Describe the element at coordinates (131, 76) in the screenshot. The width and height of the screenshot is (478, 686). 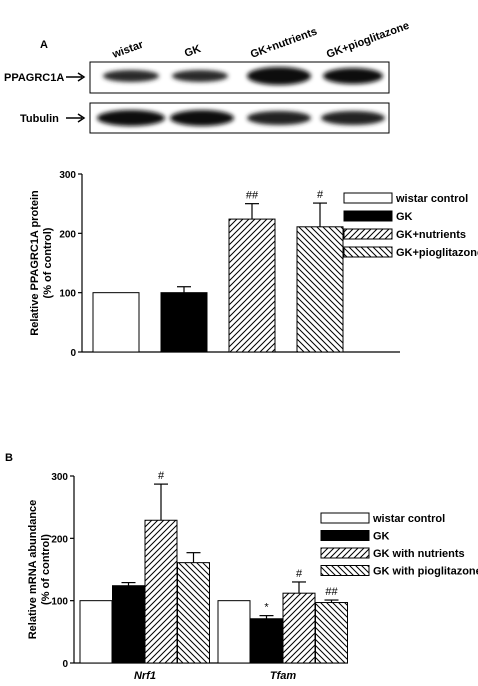
I see `band-ppagrc1a-wistar` at that location.